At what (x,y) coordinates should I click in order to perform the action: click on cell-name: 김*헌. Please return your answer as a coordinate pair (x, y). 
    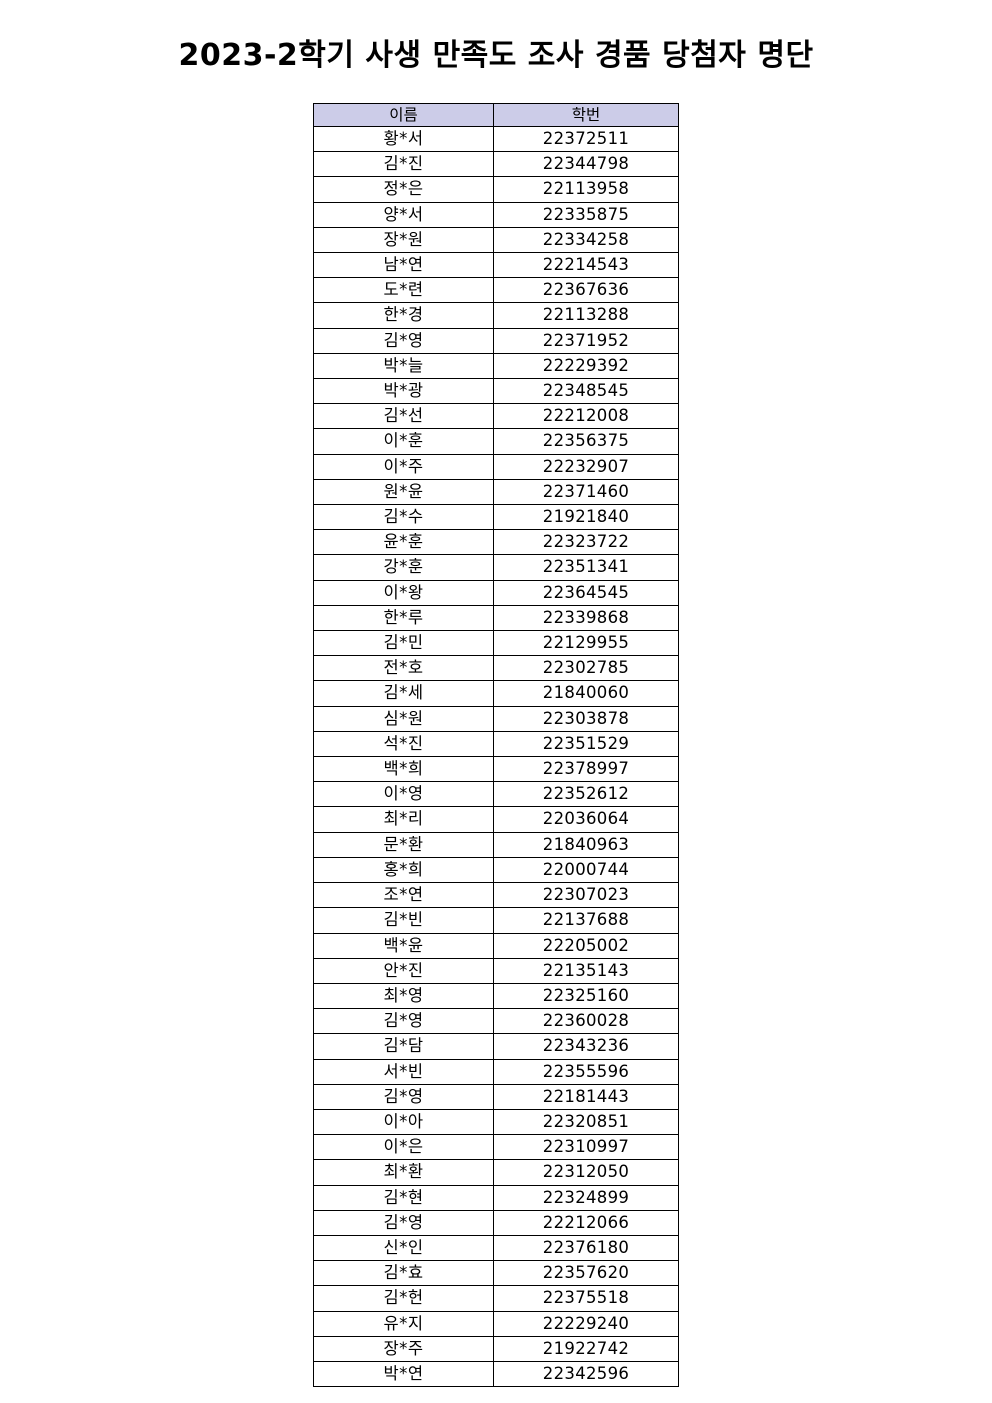
    Looking at the image, I should click on (403, 1298).